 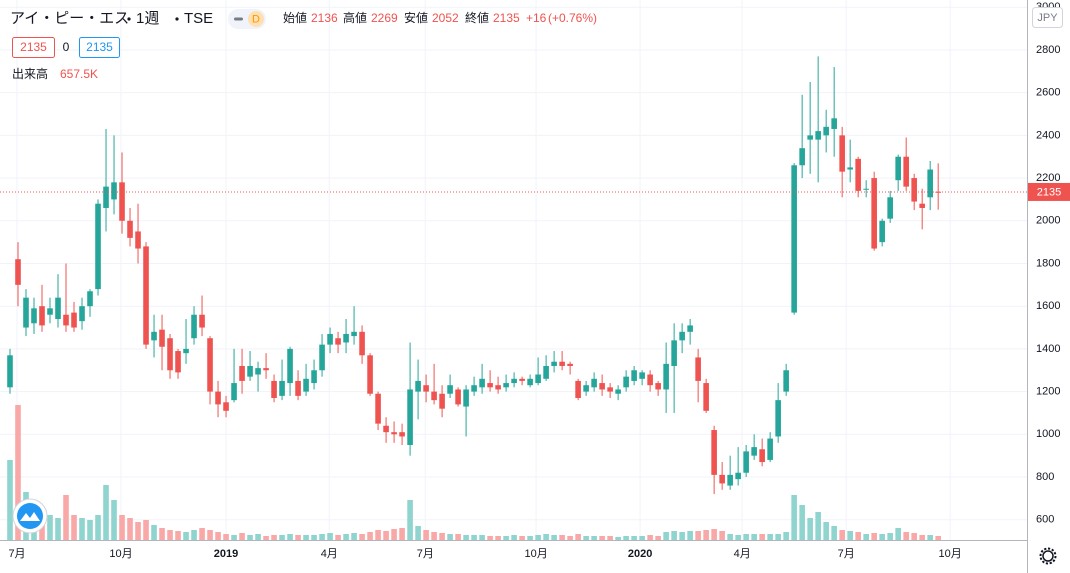 What do you see at coordinates (742, 554) in the screenshot?
I see `x-tick-label: 4月` at bounding box center [742, 554].